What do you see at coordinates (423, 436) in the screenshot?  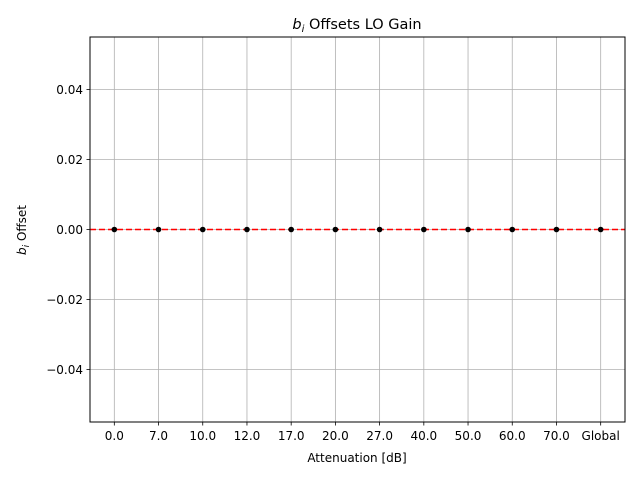 I see `x-tick-label: 40.0` at bounding box center [423, 436].